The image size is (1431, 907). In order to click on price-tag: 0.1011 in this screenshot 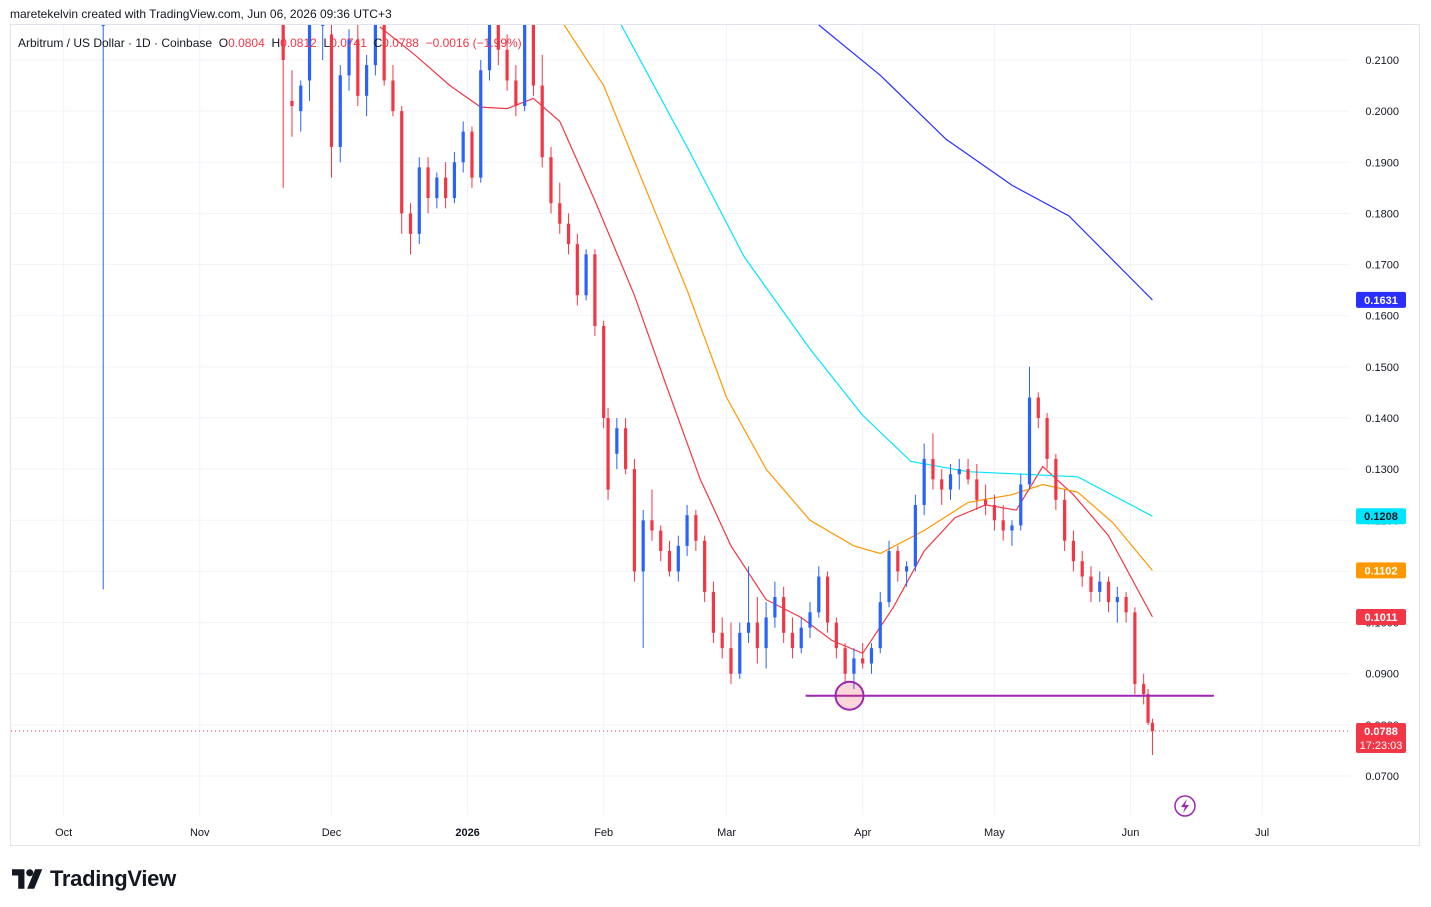, I will do `click(1381, 616)`.